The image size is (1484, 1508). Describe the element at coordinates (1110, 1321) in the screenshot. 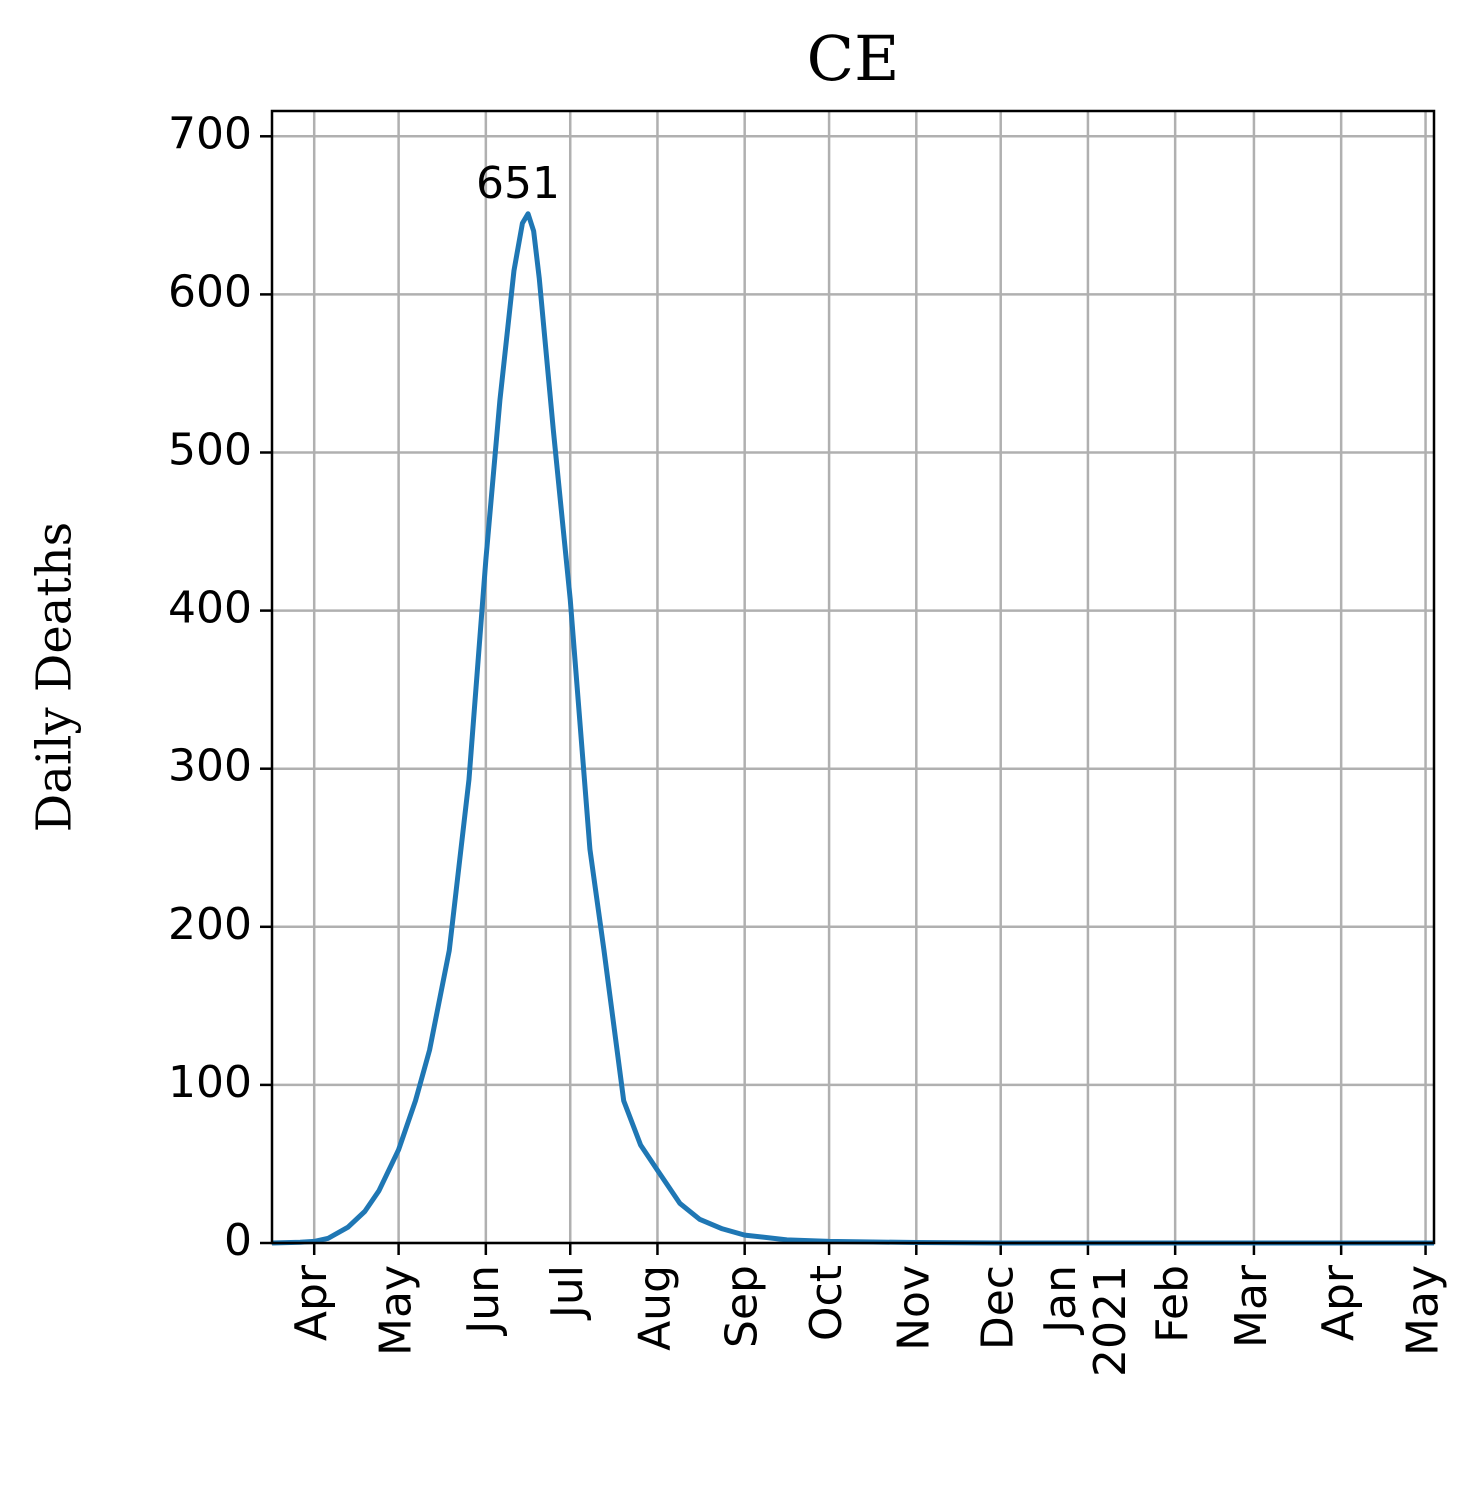

I see `x-tick-label-line: 2021` at that location.